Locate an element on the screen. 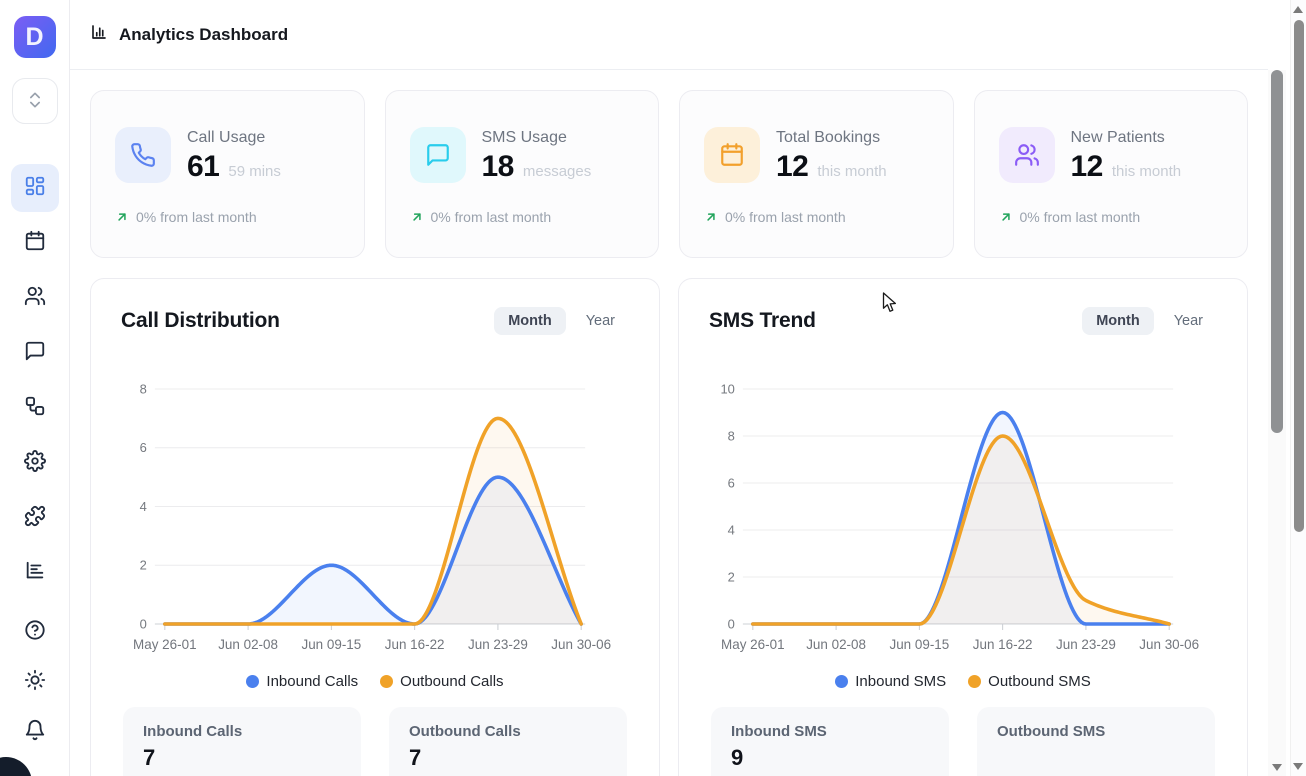 The image size is (1306, 776). avatar is located at coordinates (16, 766).